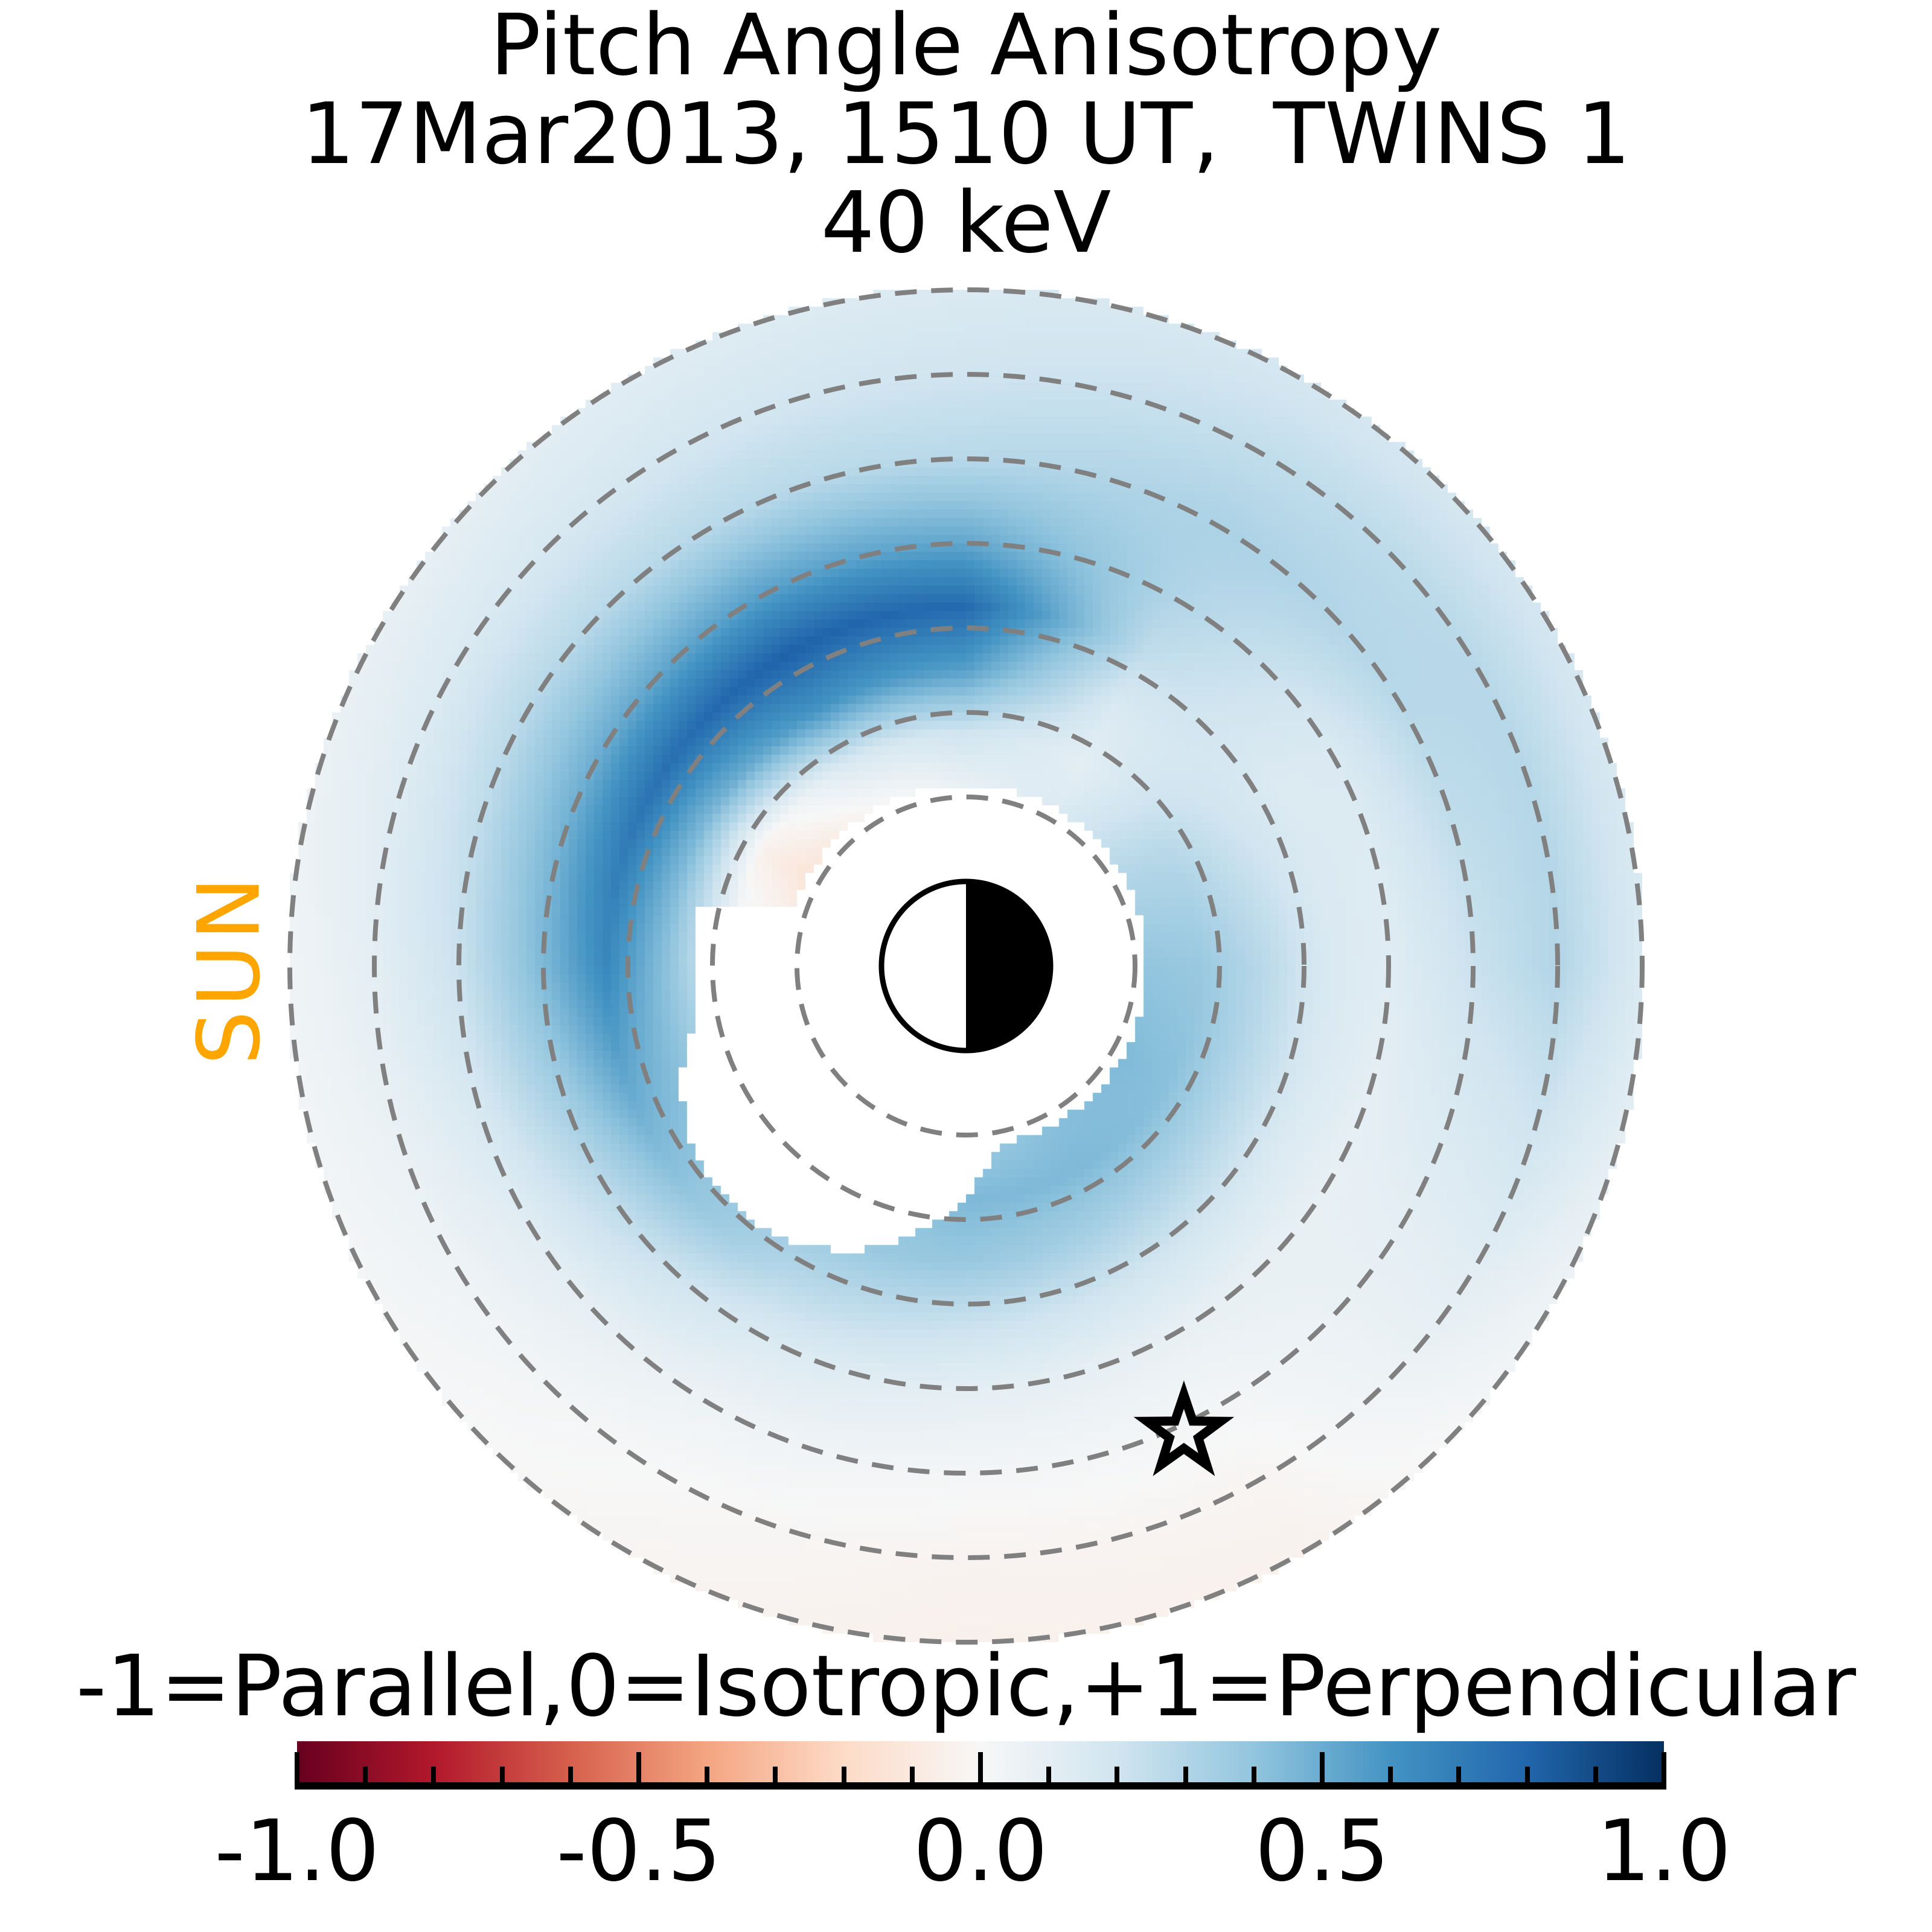 Image resolution: width=1932 pixels, height=1932 pixels. What do you see at coordinates (981, 1852) in the screenshot?
I see `colorbar-tick-label: 0.0` at bounding box center [981, 1852].